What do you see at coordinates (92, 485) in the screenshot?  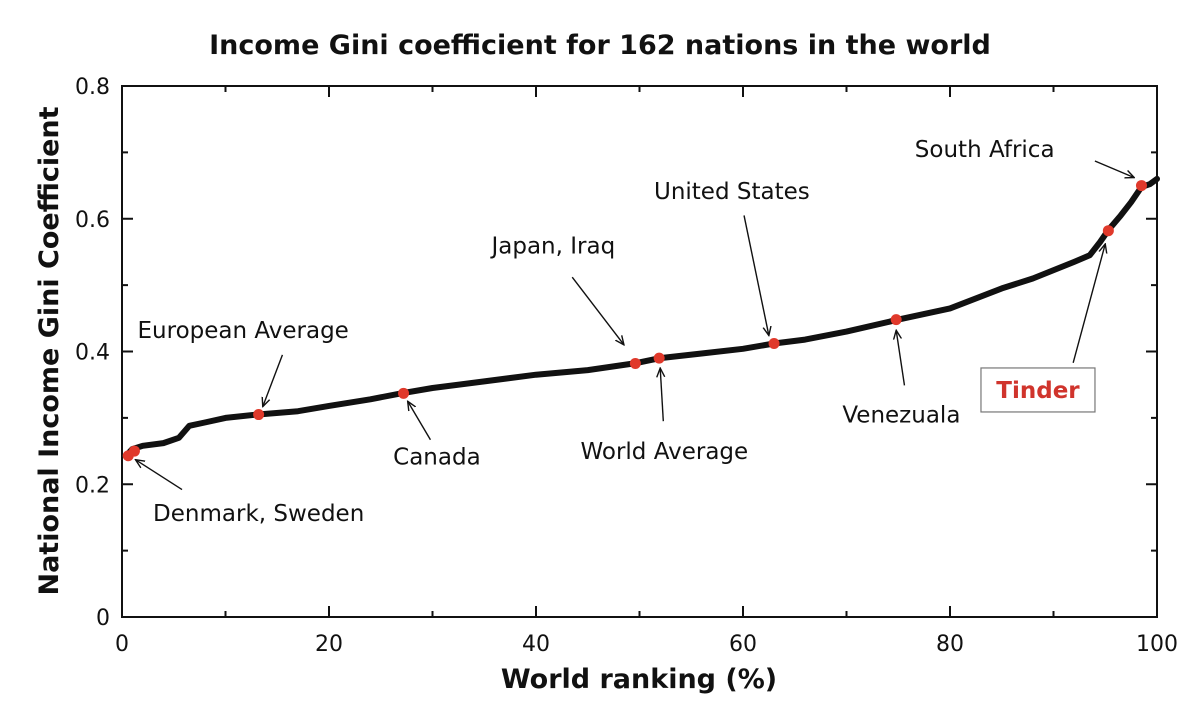 I see `y-tick-label: 0.2` at bounding box center [92, 485].